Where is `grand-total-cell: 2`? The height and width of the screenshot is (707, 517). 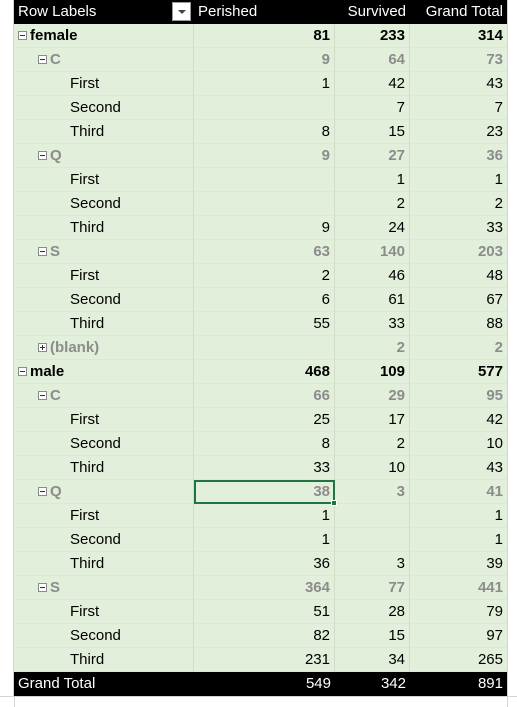
grand-total-cell: 2 is located at coordinates (458, 204).